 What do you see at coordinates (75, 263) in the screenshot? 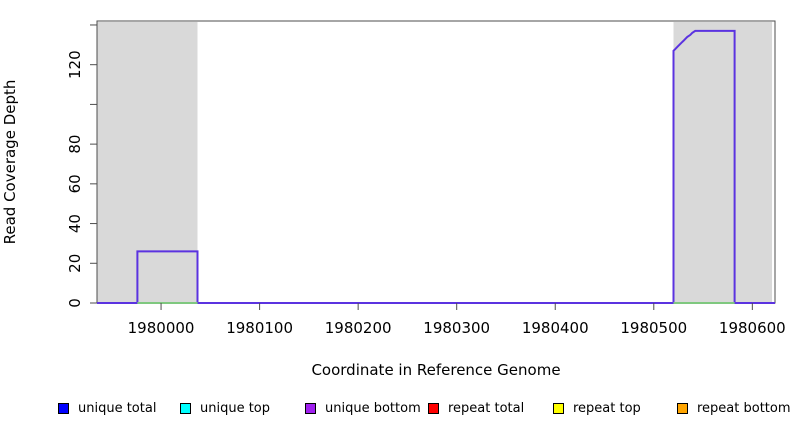
I see `y-tick-label: 20` at bounding box center [75, 263].